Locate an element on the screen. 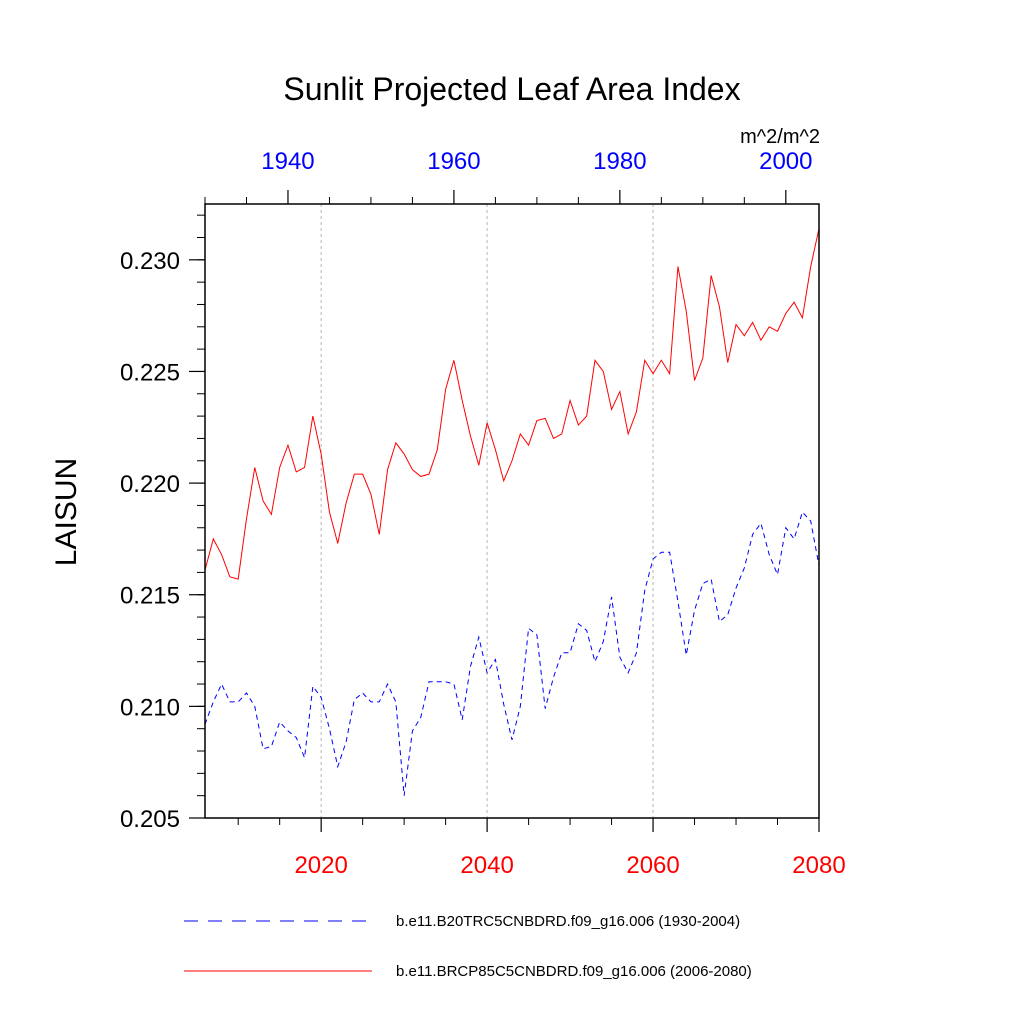 This screenshot has width=1024, height=1024. x-top-tick-label: 2000 is located at coordinates (785, 161).